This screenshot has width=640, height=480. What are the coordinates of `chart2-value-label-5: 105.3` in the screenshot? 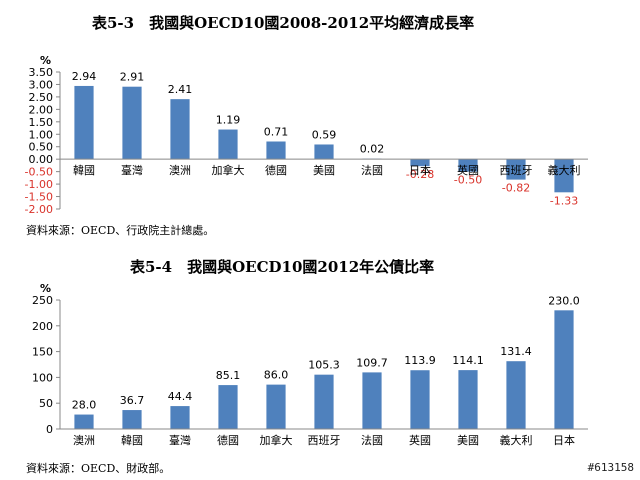 It's located at (324, 365).